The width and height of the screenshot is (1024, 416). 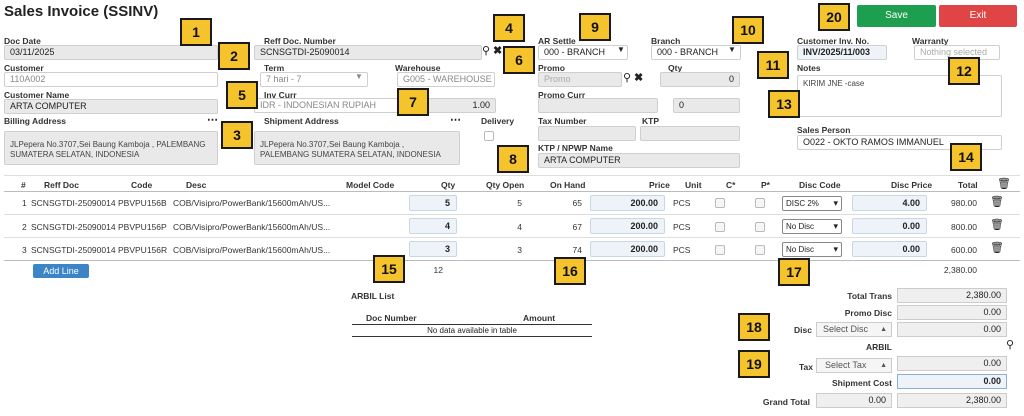 What do you see at coordinates (519, 227) in the screenshot?
I see `row-qty-open: 4` at bounding box center [519, 227].